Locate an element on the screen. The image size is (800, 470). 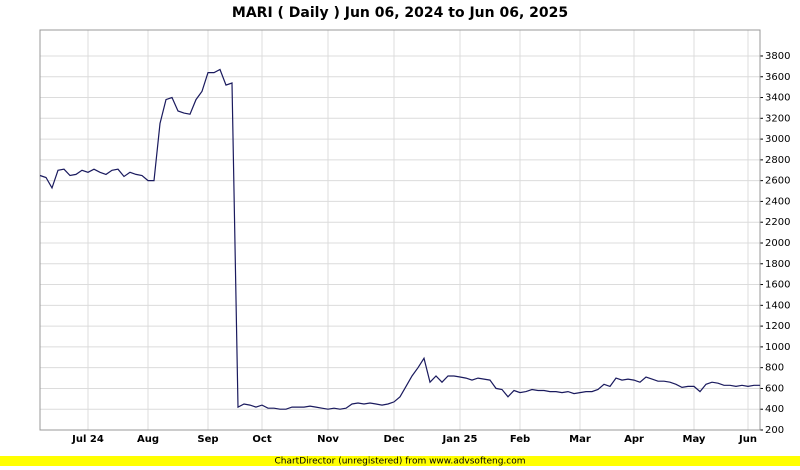
y-tick-label: 3800 is located at coordinates (777, 56).